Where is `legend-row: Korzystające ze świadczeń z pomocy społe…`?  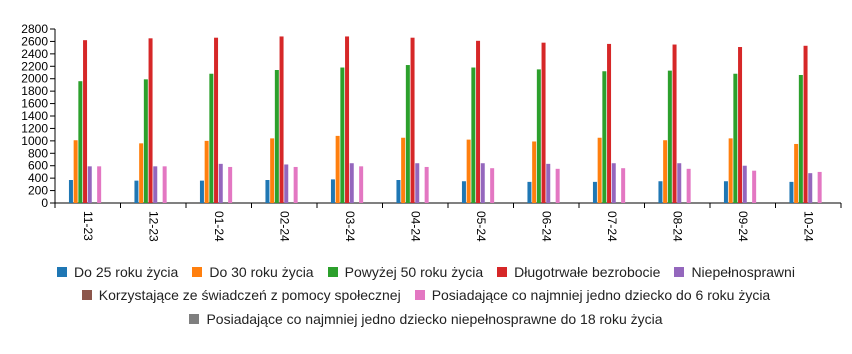 legend-row: Korzystające ze świadczeń z pomocy społe… is located at coordinates (426, 296).